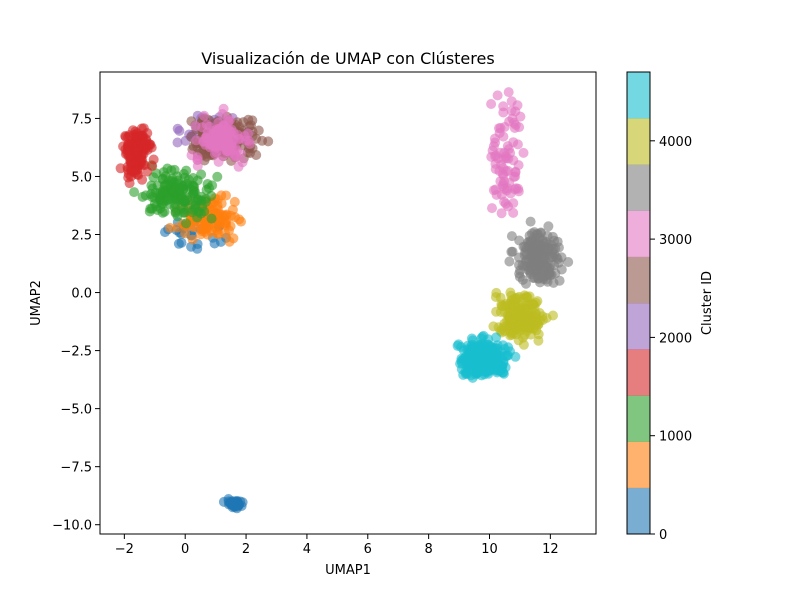 This screenshot has height=600, width=800. What do you see at coordinates (185, 549) in the screenshot?
I see `x-tick-label: 0` at bounding box center [185, 549].